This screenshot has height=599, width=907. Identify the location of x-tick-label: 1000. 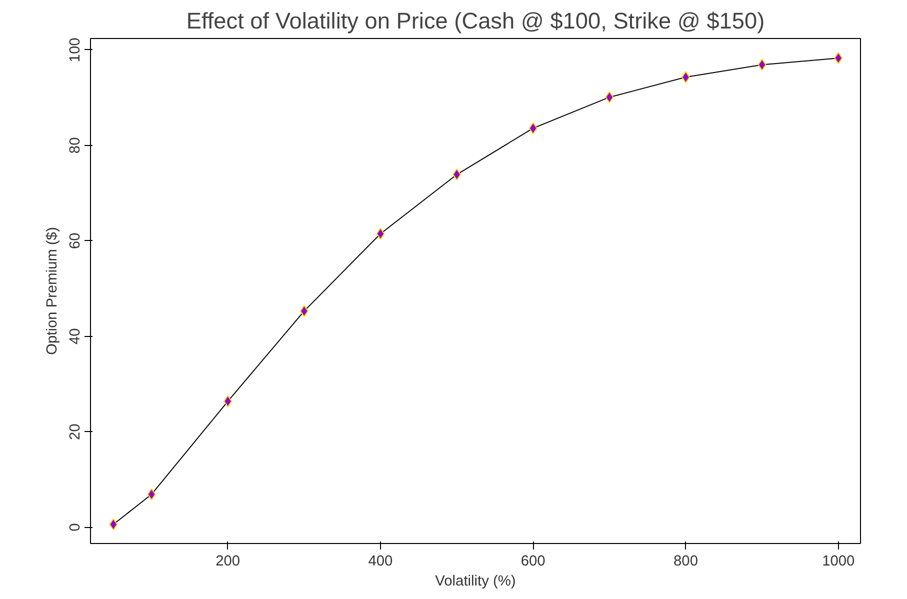
(838, 562).